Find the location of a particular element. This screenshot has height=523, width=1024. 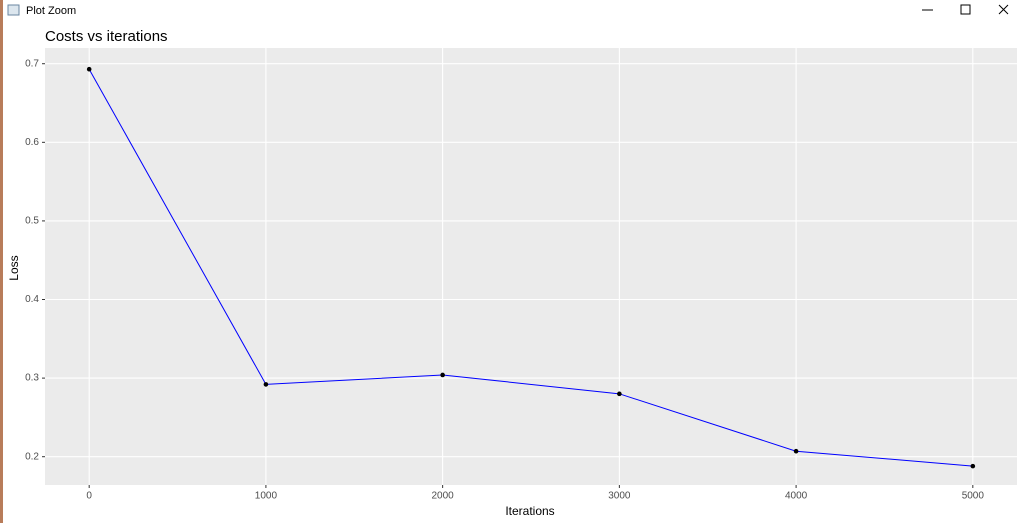

x-tick-label: 1000 is located at coordinates (266, 496).